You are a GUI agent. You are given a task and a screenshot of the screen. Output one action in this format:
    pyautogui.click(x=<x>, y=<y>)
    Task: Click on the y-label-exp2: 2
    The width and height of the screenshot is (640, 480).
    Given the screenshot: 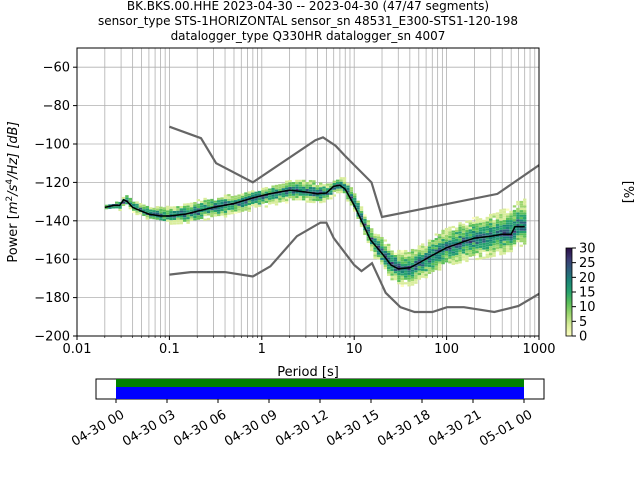 What is the action you would take?
    pyautogui.click(x=10, y=199)
    